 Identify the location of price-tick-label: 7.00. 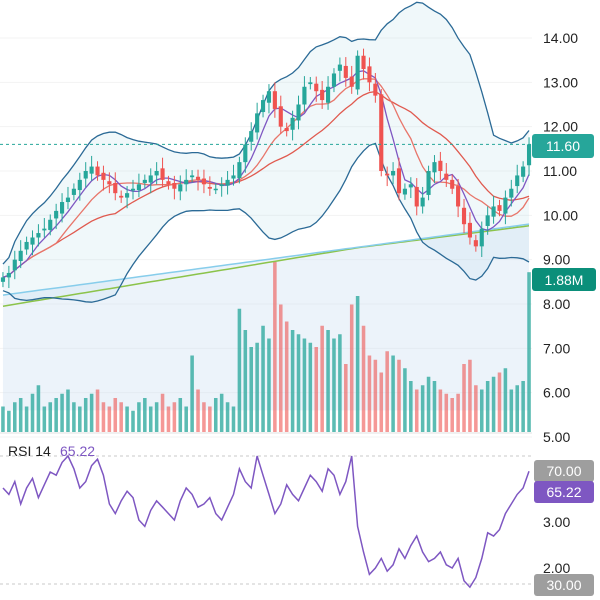
(556, 348).